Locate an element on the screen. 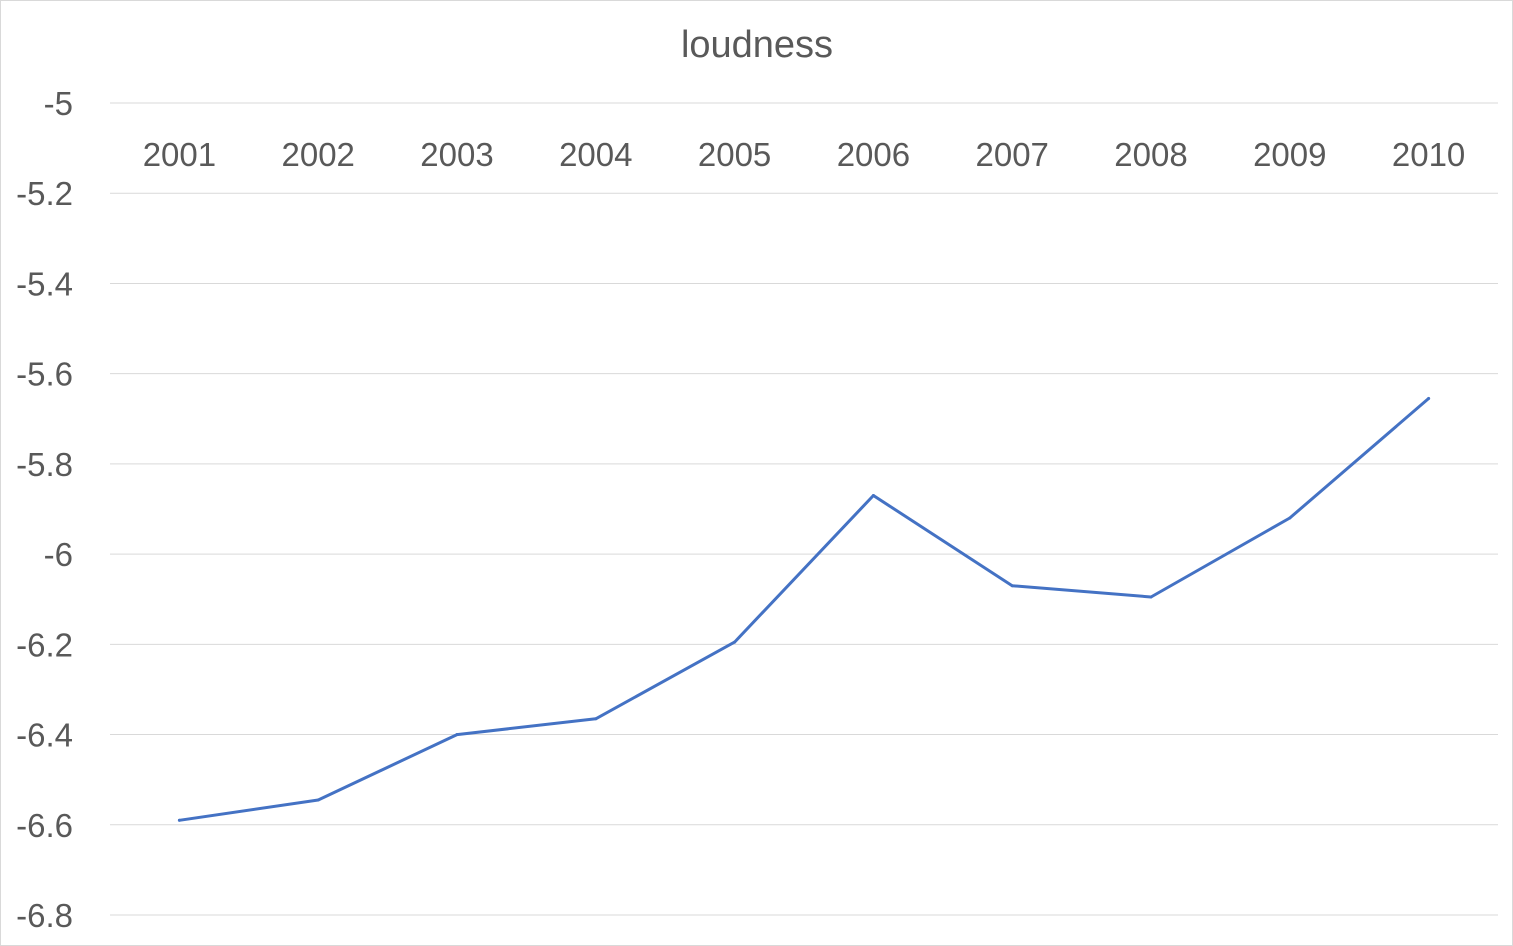  y-tick-label: -5.6 is located at coordinates (44, 374).